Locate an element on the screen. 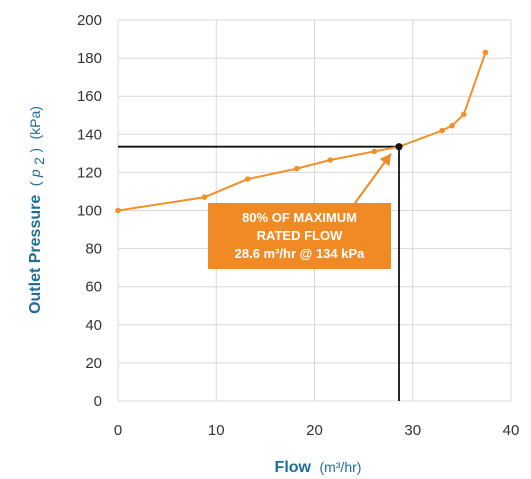 This screenshot has height=479, width=531. x-tick-label: 0 is located at coordinates (118, 430).